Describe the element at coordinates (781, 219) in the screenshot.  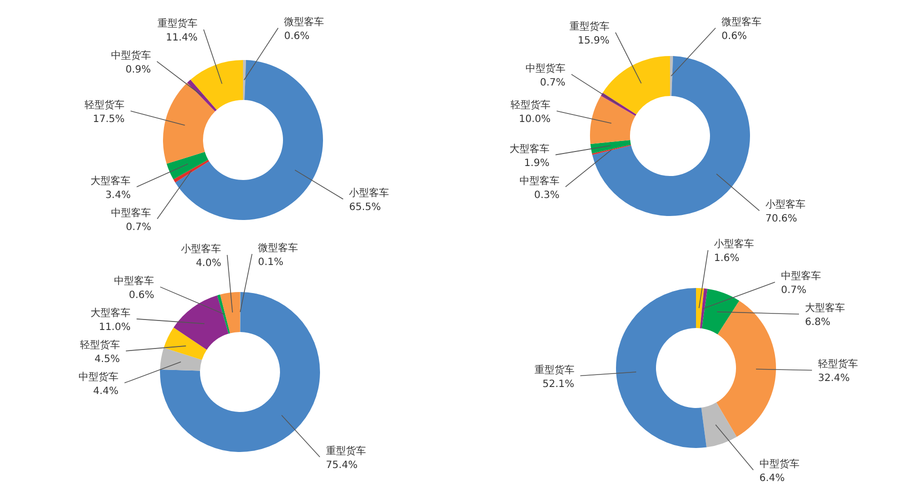
I see `data-label: 70.6%` at that location.